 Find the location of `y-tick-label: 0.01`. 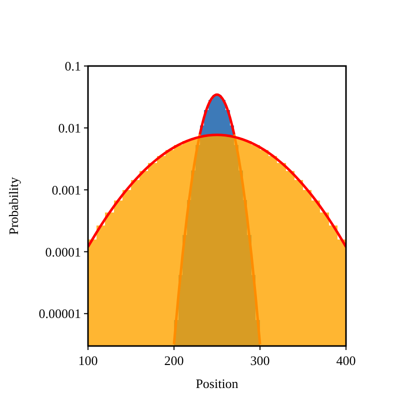

y-tick-label: 0.01 is located at coordinates (69, 128).